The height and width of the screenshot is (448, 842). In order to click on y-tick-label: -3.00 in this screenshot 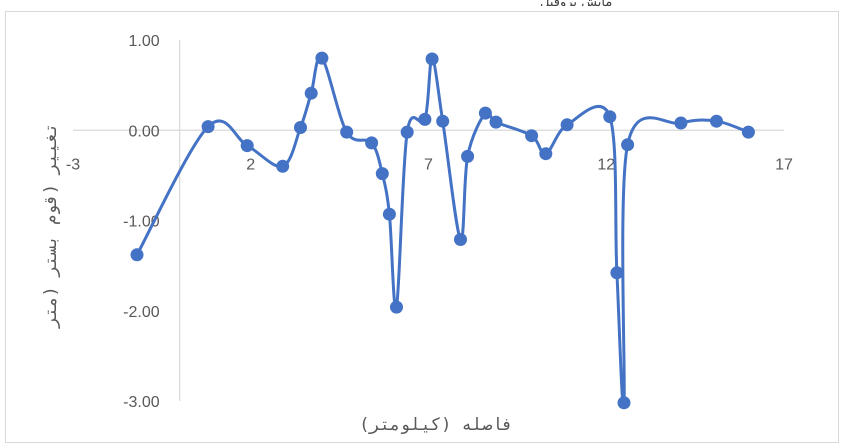, I will do `click(141, 402)`.